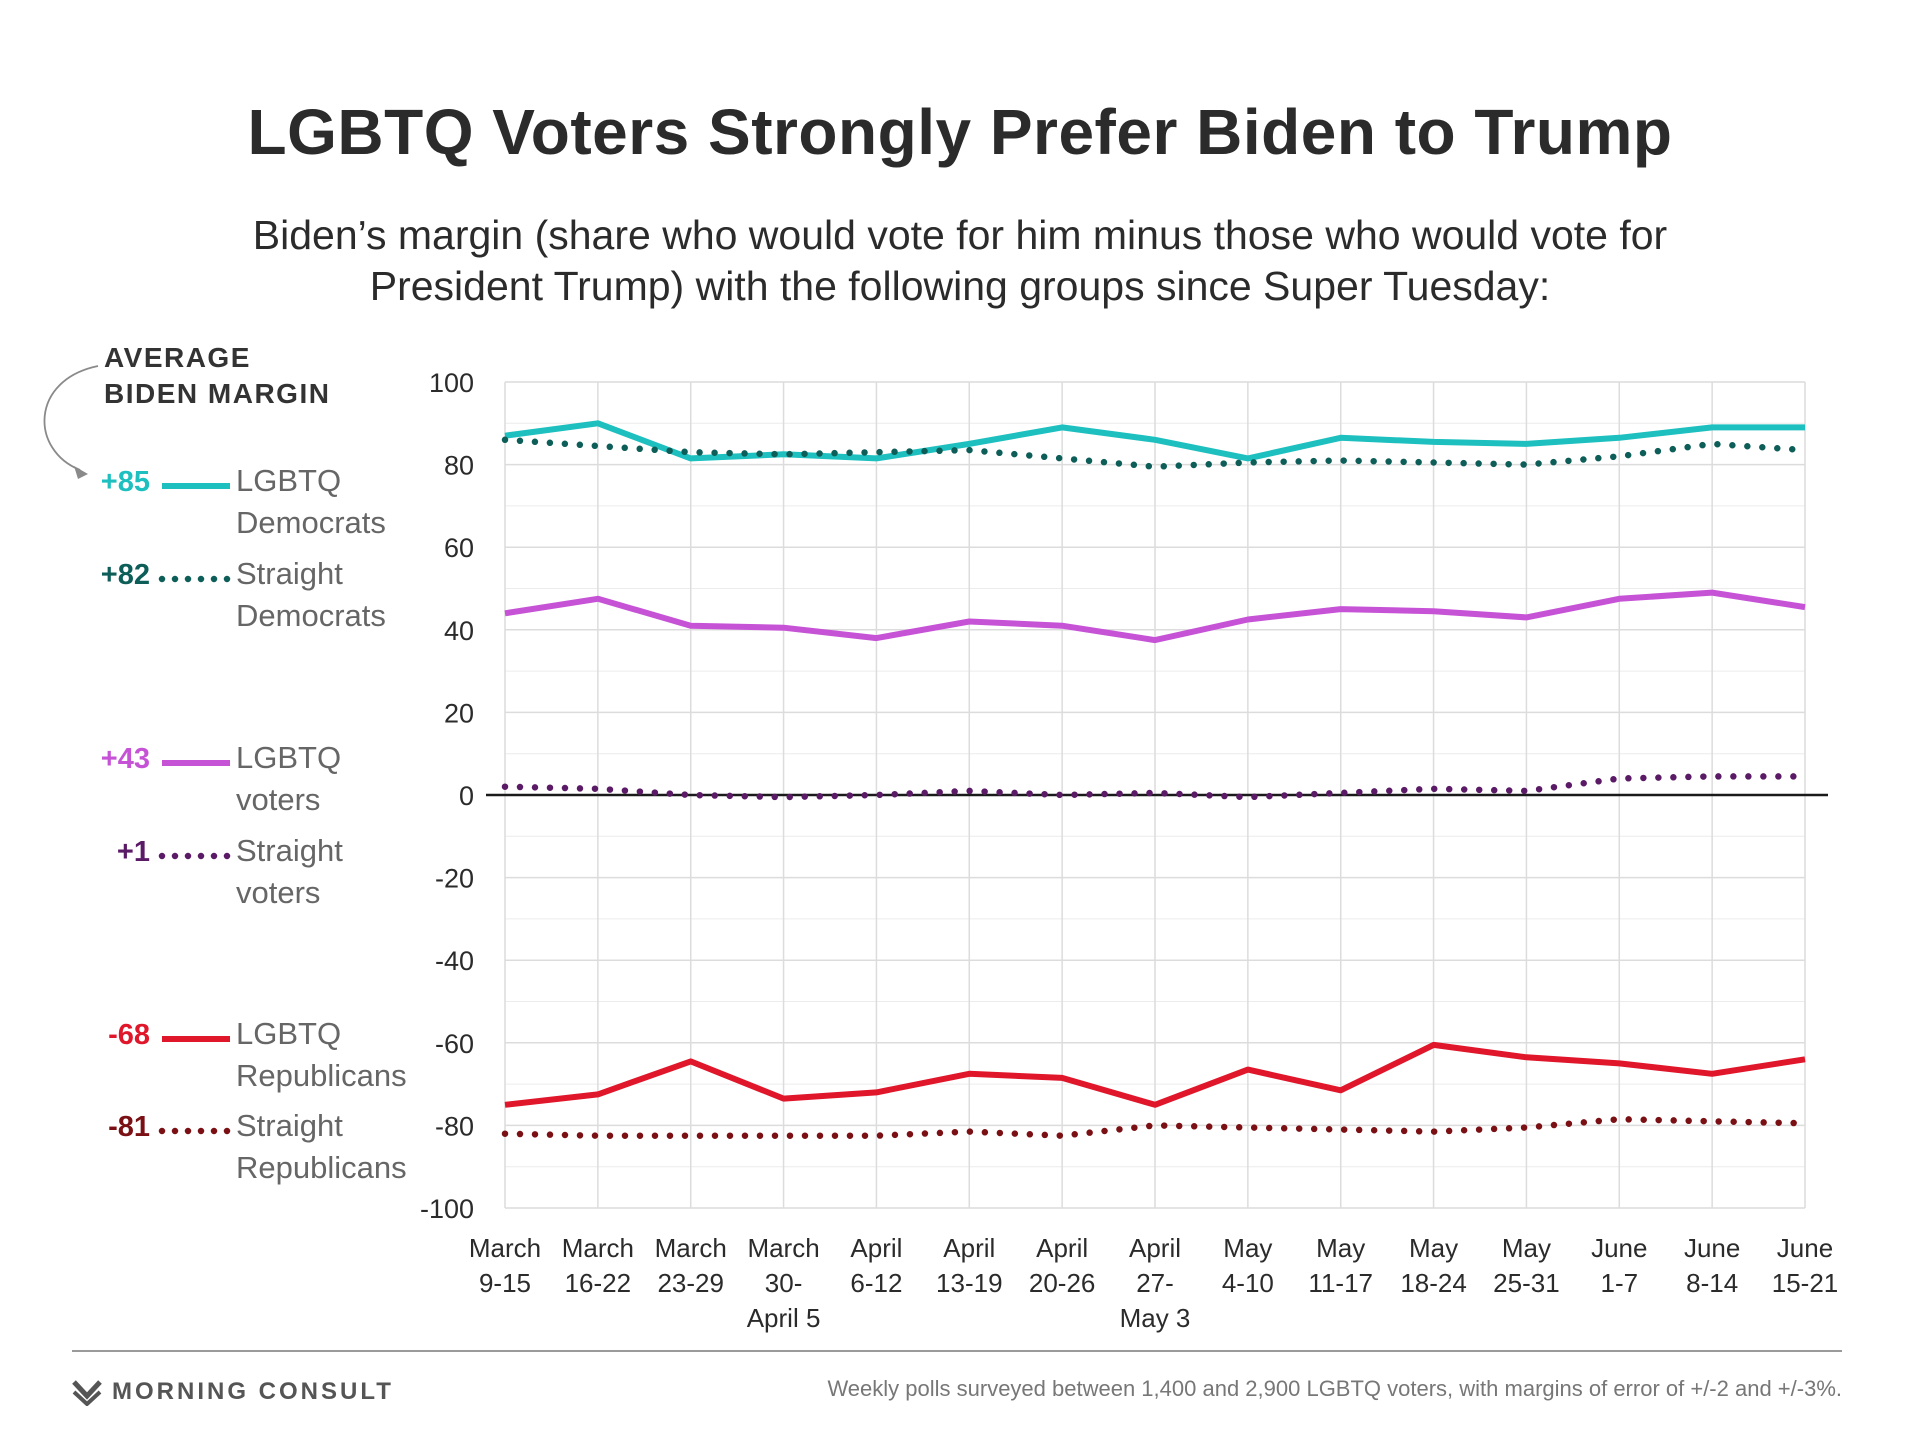  What do you see at coordinates (129, 1035) in the screenshot?
I see `legend-average-value: -68` at bounding box center [129, 1035].